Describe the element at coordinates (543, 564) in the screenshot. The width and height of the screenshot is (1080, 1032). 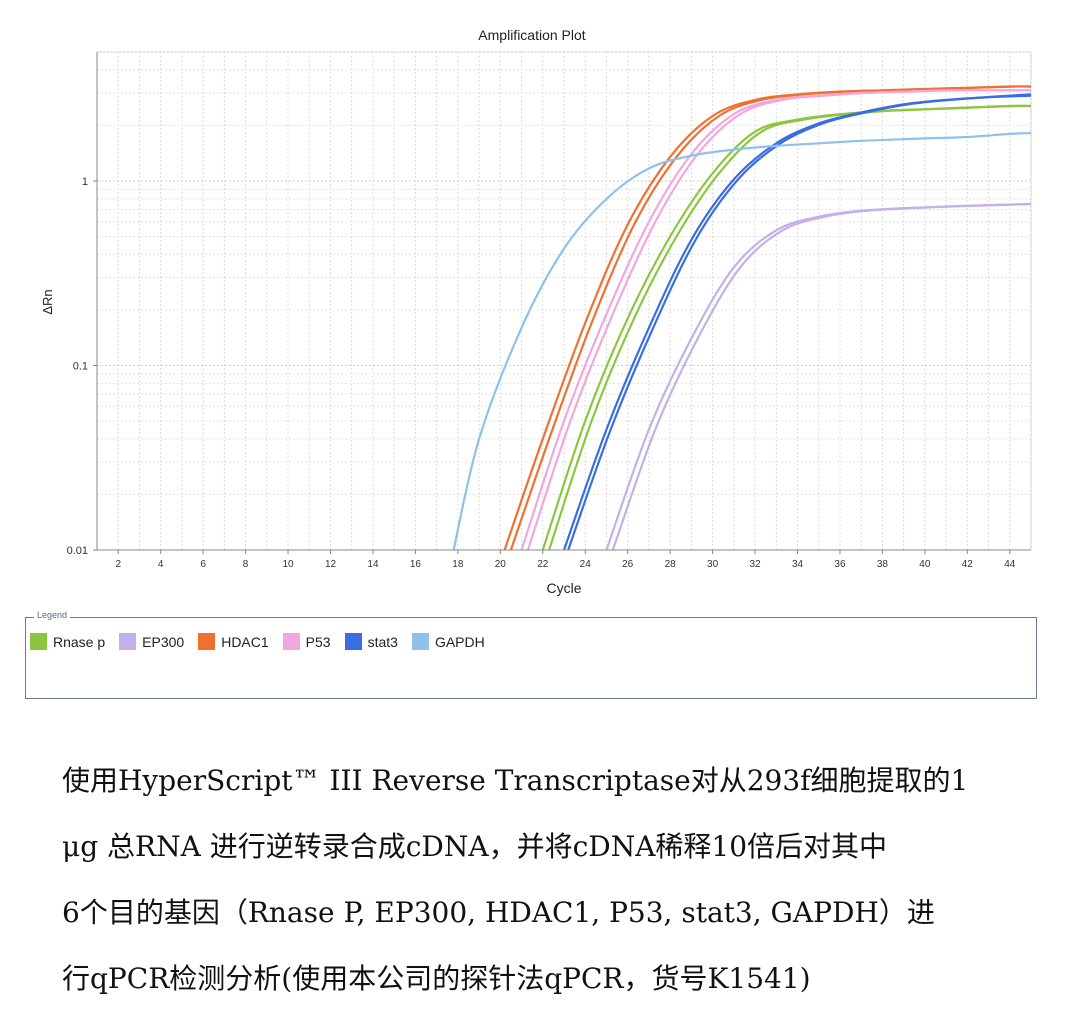
I see `x-tick-label: 22` at that location.